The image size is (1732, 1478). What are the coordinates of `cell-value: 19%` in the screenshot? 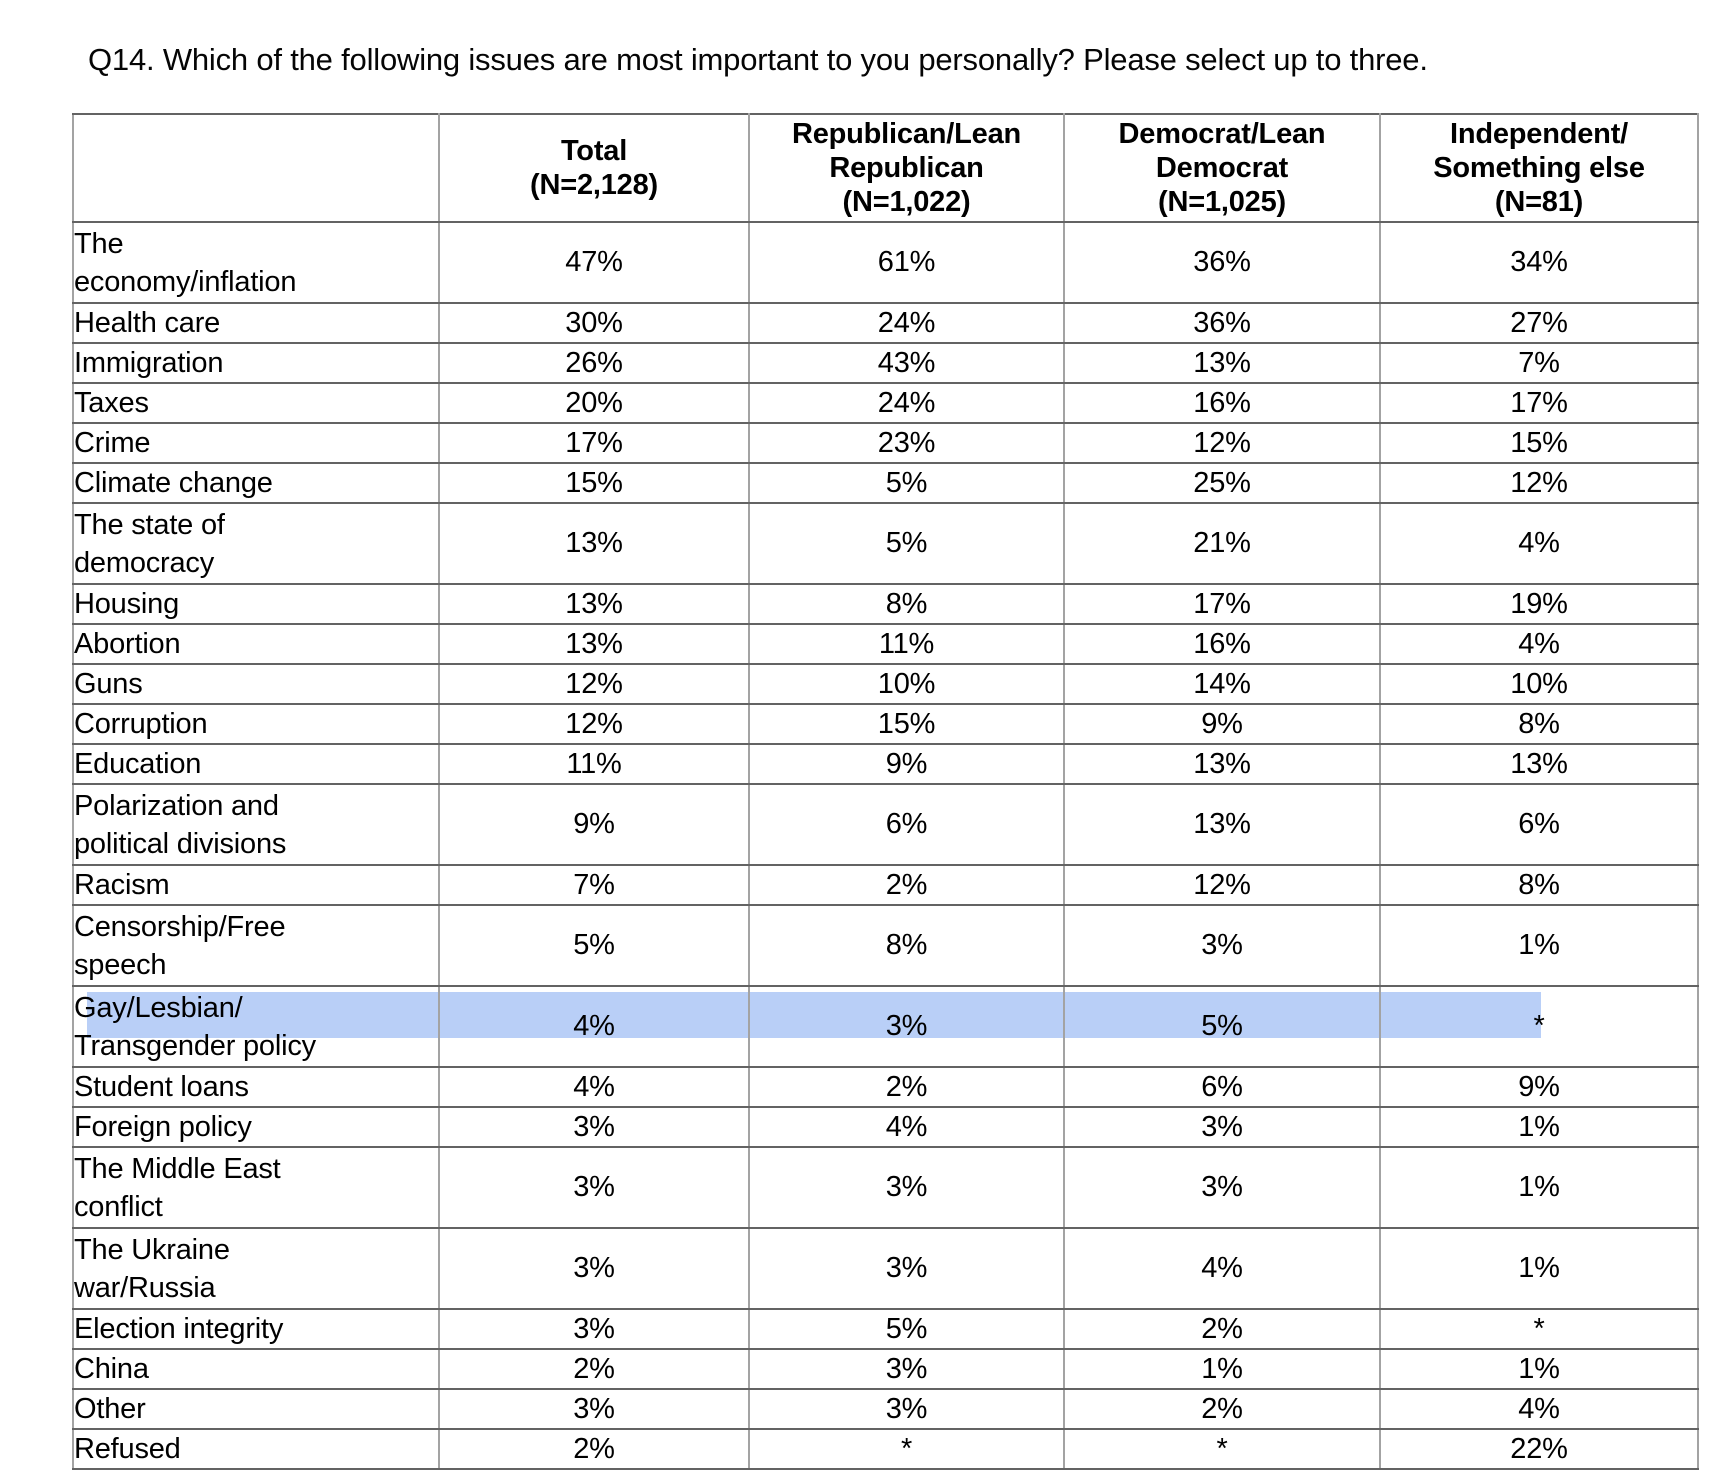 It's located at (1539, 604).